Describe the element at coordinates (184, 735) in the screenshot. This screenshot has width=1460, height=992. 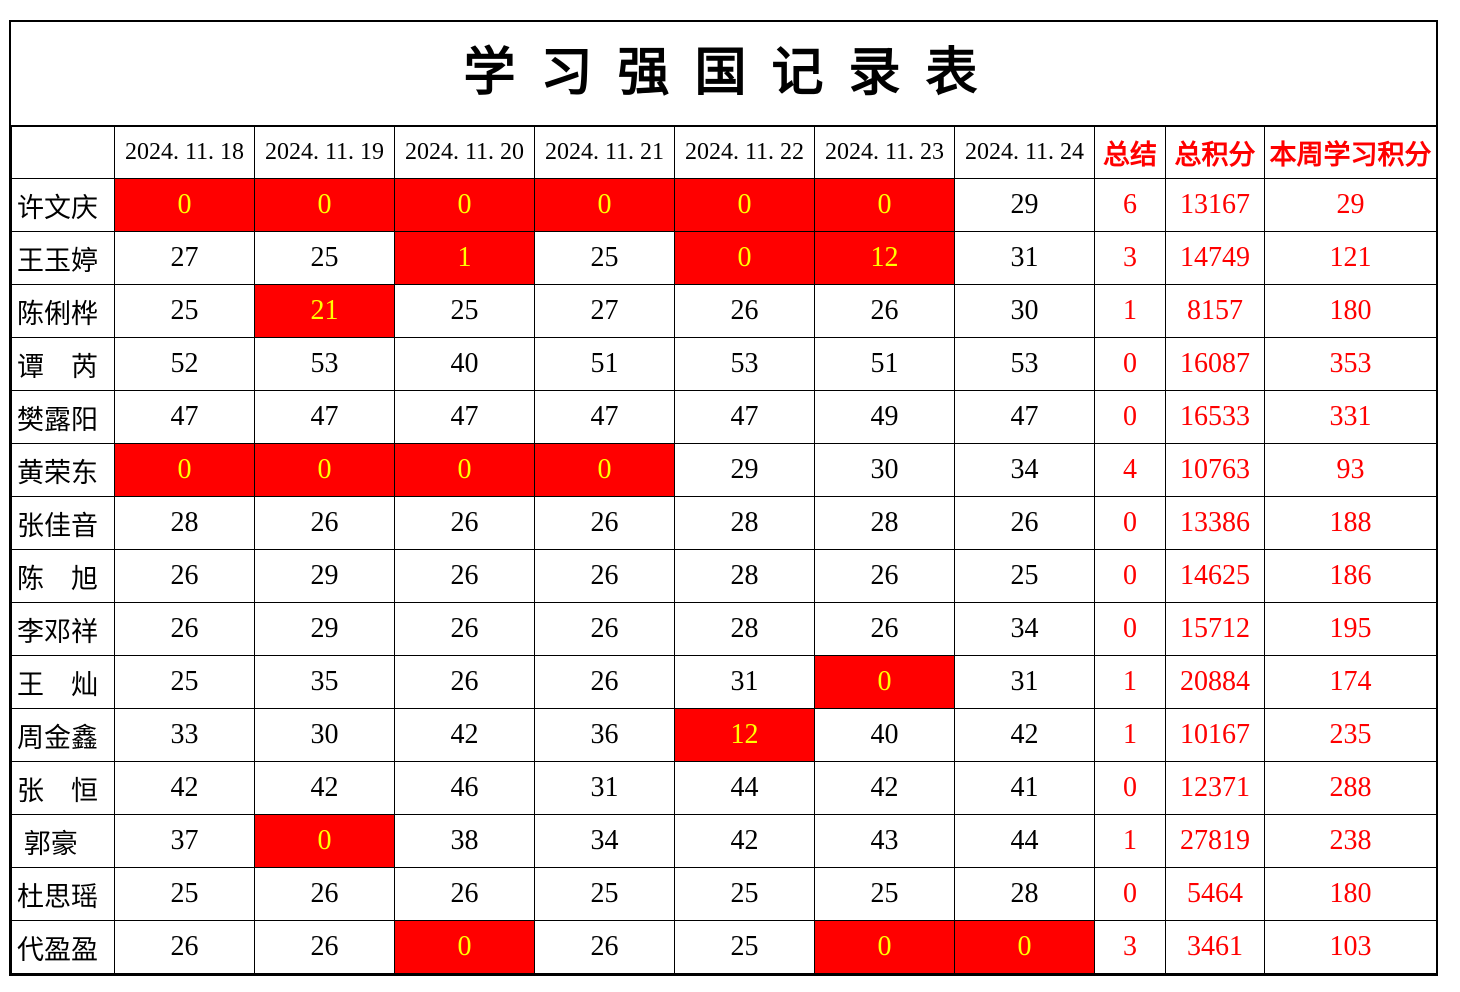
I see `daily-score-cell: 33` at that location.